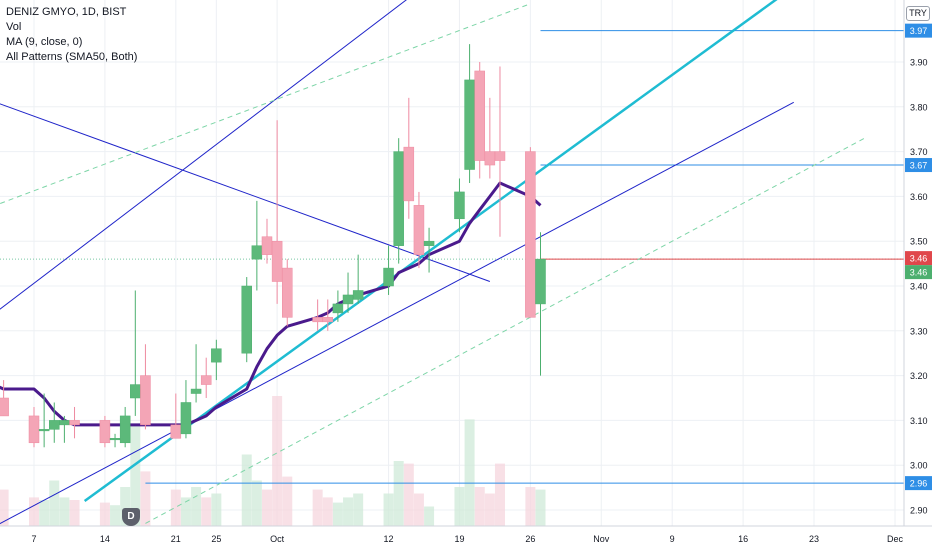 Image resolution: width=932 pixels, height=550 pixels. I want to click on volume-bars, so click(273, 461).